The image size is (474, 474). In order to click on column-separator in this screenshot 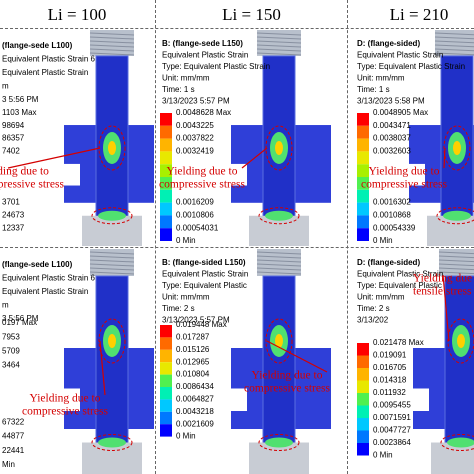, I will do `click(155, 237)`.